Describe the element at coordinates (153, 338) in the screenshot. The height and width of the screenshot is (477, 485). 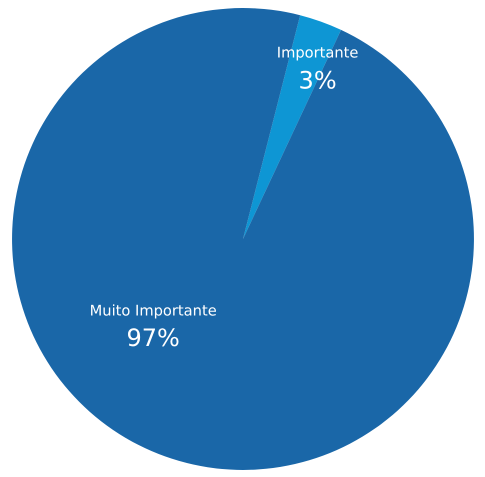
I see `data-label: 97%` at that location.